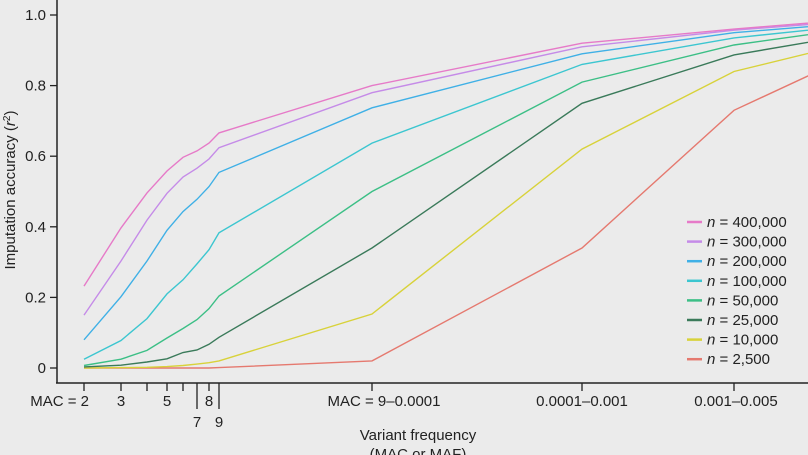  What do you see at coordinates (167, 401) in the screenshot?
I see `x-tick-label: 5` at bounding box center [167, 401].